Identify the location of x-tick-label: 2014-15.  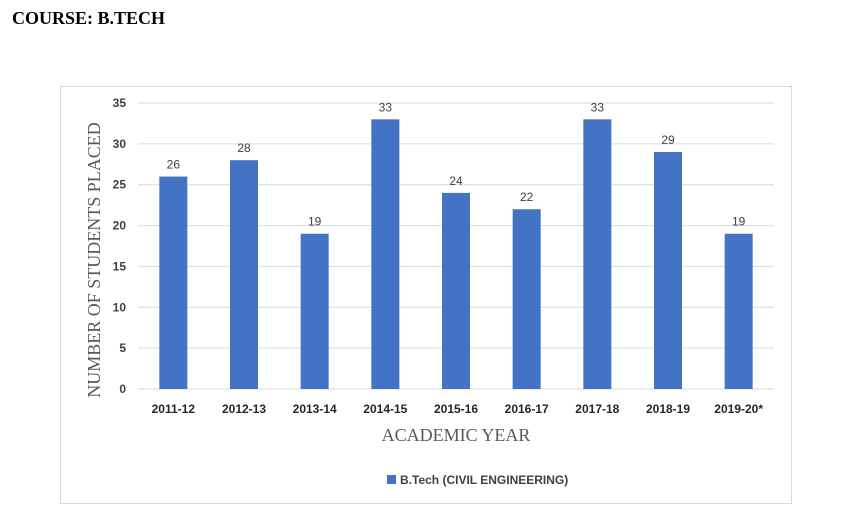
(385, 409).